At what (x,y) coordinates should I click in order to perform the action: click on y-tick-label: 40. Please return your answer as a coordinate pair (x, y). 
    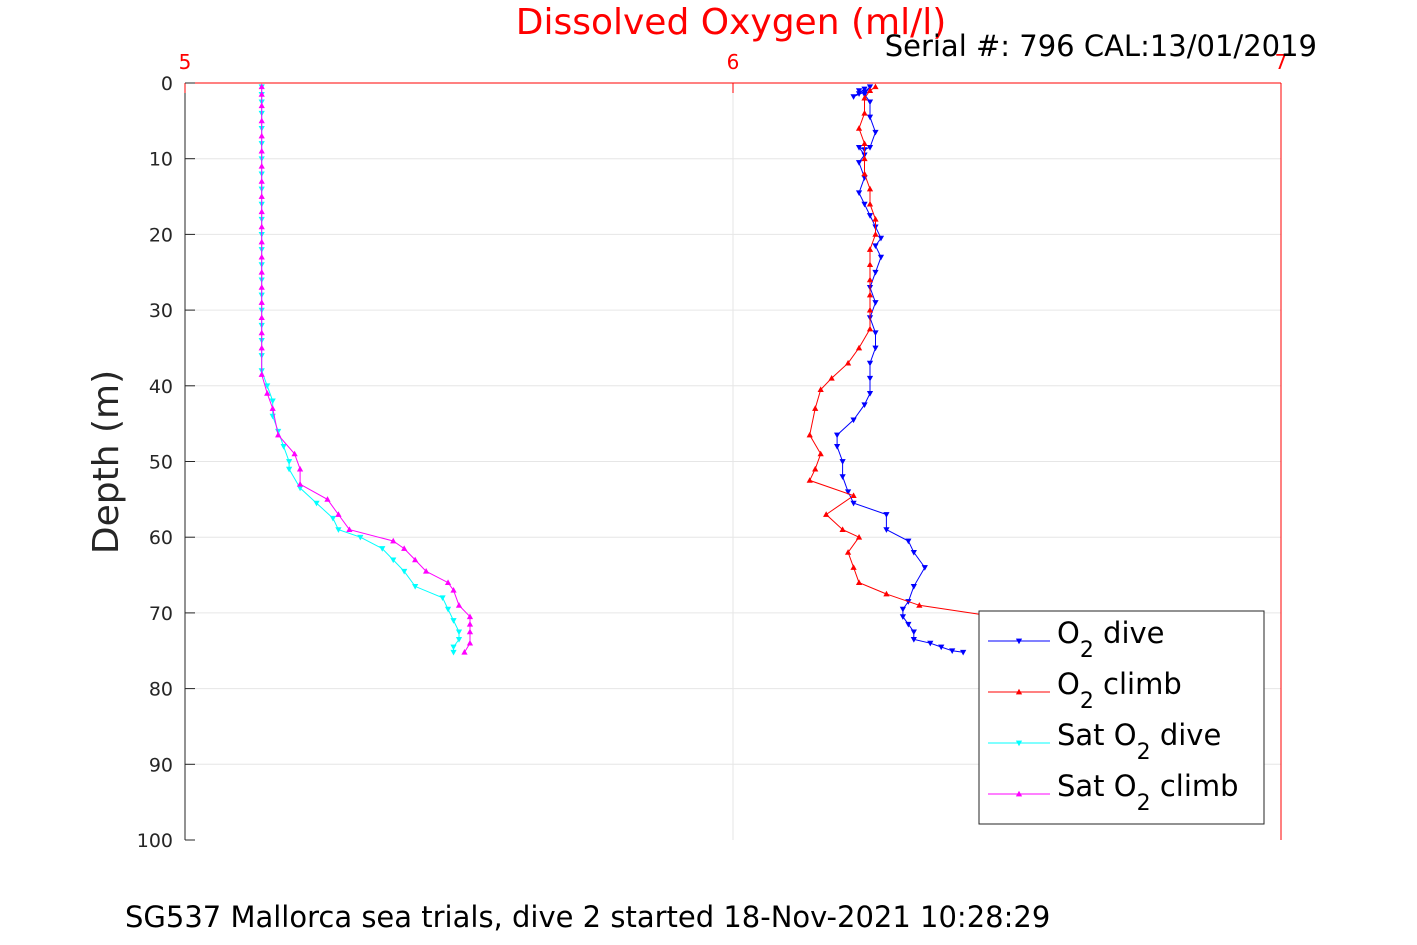
    Looking at the image, I should click on (161, 387).